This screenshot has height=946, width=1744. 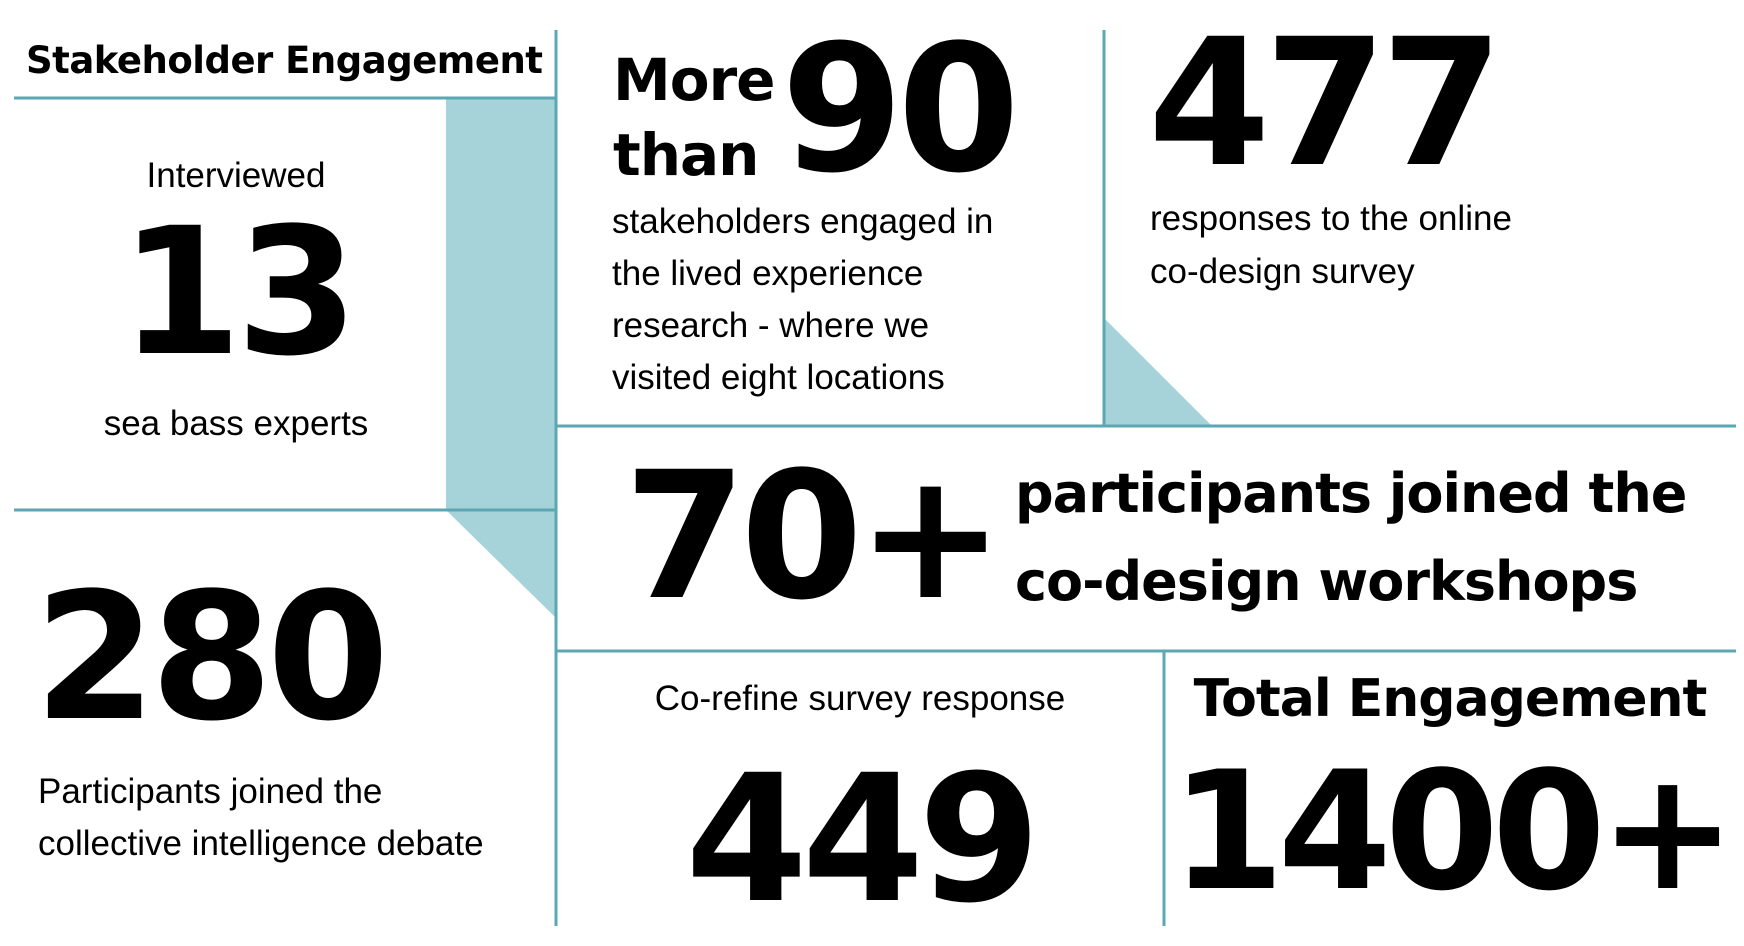 What do you see at coordinates (284, 60) in the screenshot?
I see `page-title: Stakeholder Engagement` at bounding box center [284, 60].